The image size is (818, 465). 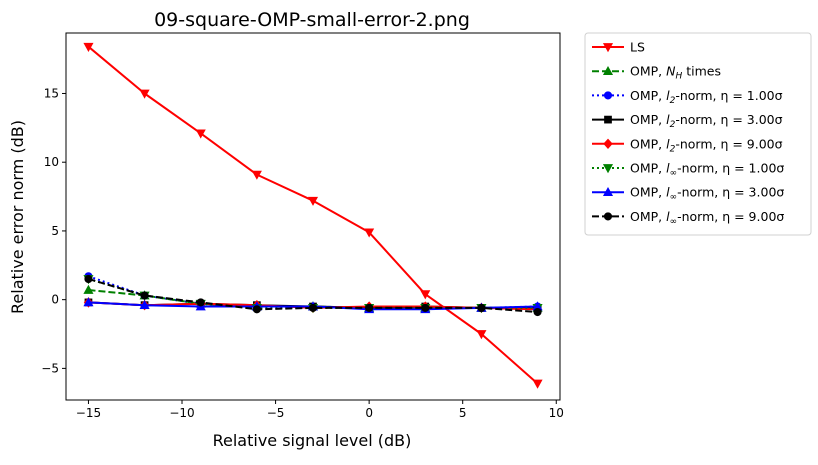 What do you see at coordinates (463, 413) in the screenshot?
I see `x-tick-label: 5` at bounding box center [463, 413].